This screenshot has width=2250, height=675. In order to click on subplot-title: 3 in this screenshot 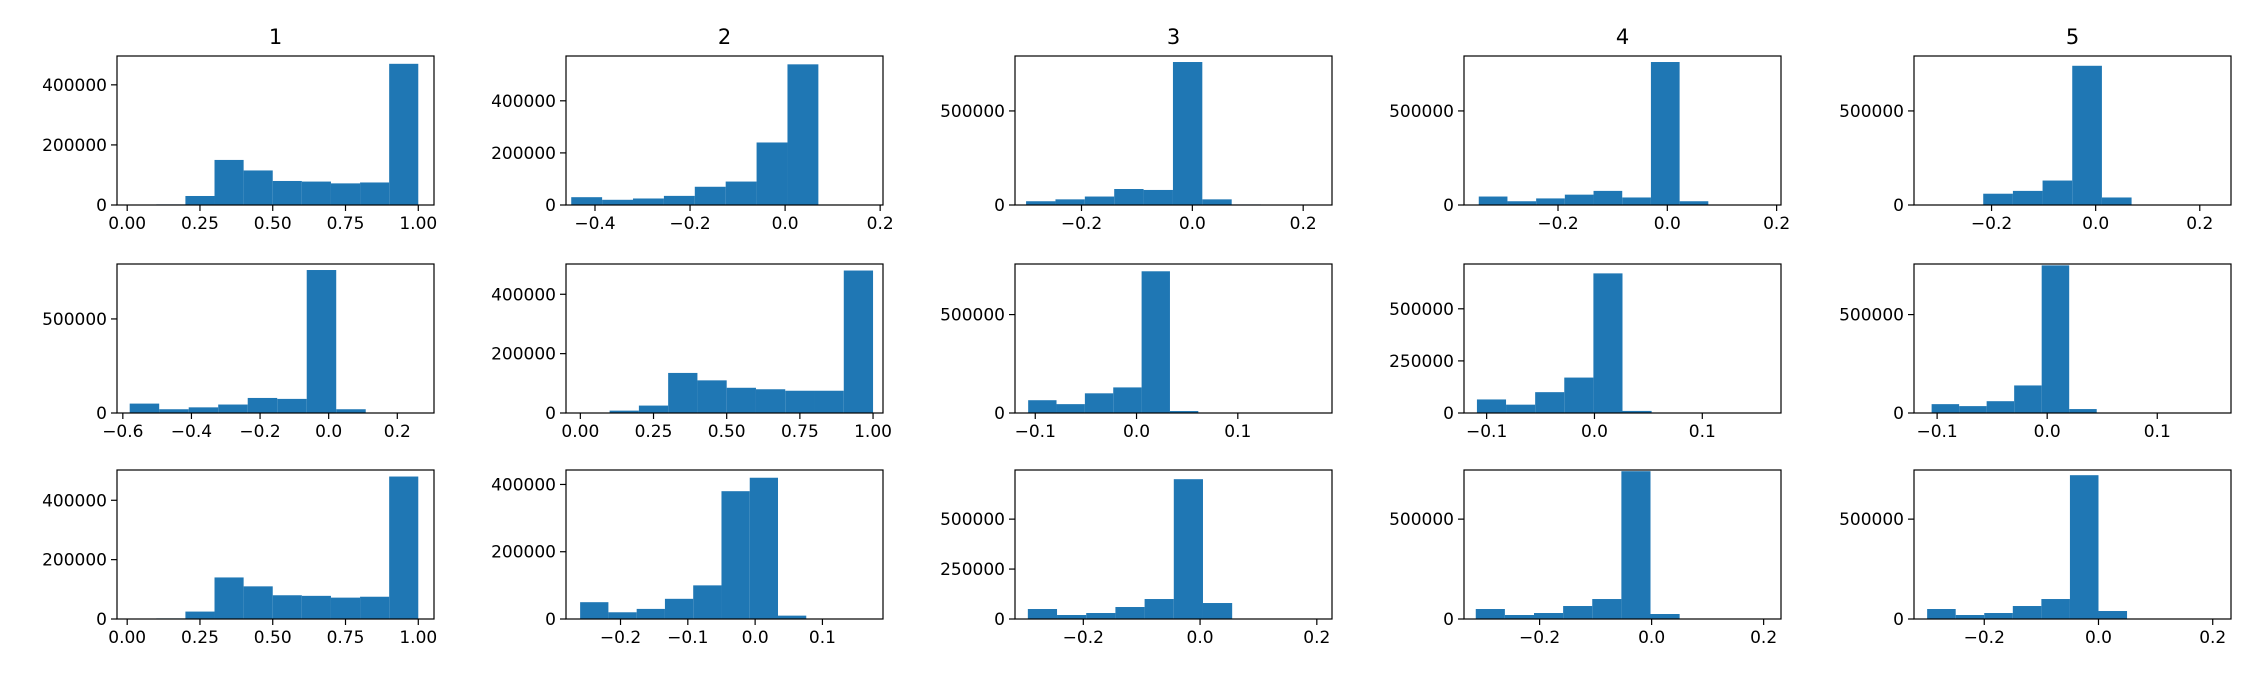, I will do `click(1173, 37)`.